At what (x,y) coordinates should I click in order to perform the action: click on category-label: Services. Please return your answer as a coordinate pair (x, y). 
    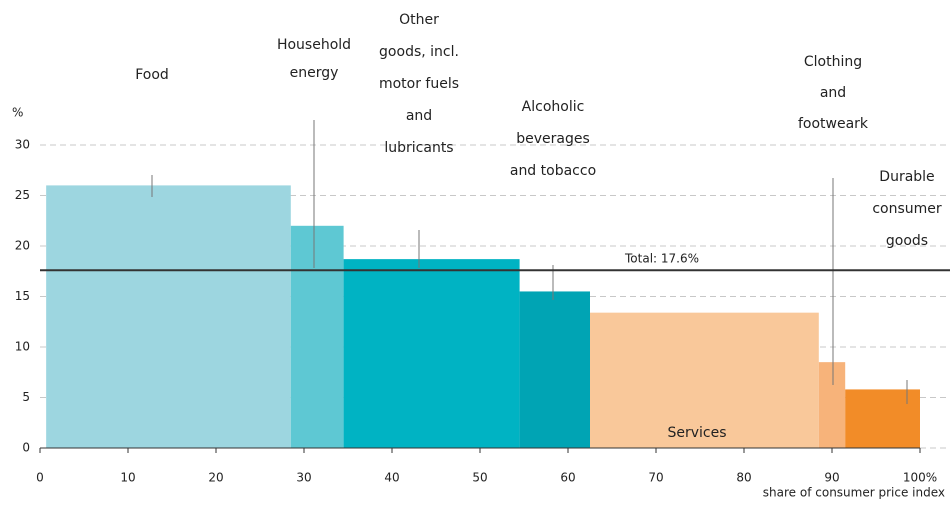
    Looking at the image, I should click on (696, 433).